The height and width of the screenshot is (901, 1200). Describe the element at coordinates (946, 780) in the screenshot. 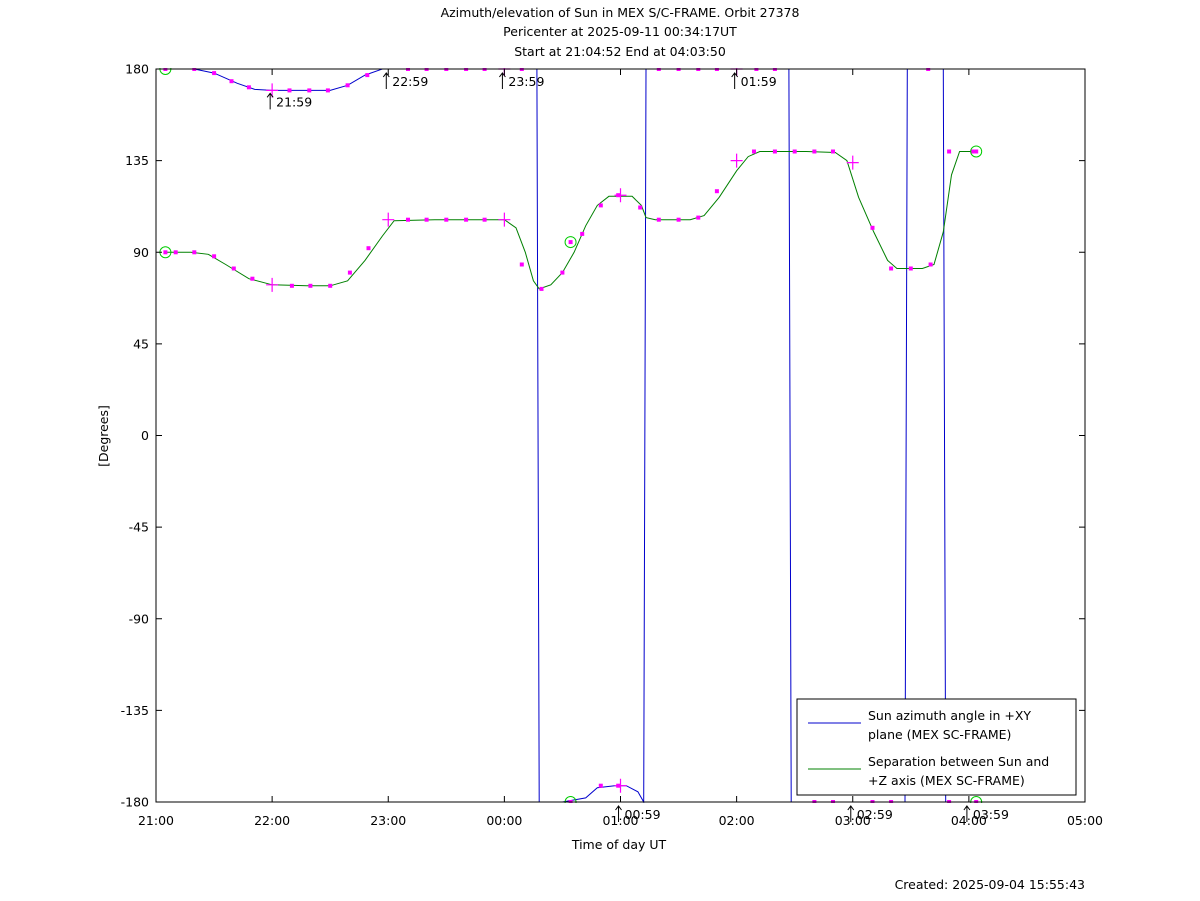

I see `legend-label-2: +Z axis (MEX SC-FRAME)` at that location.